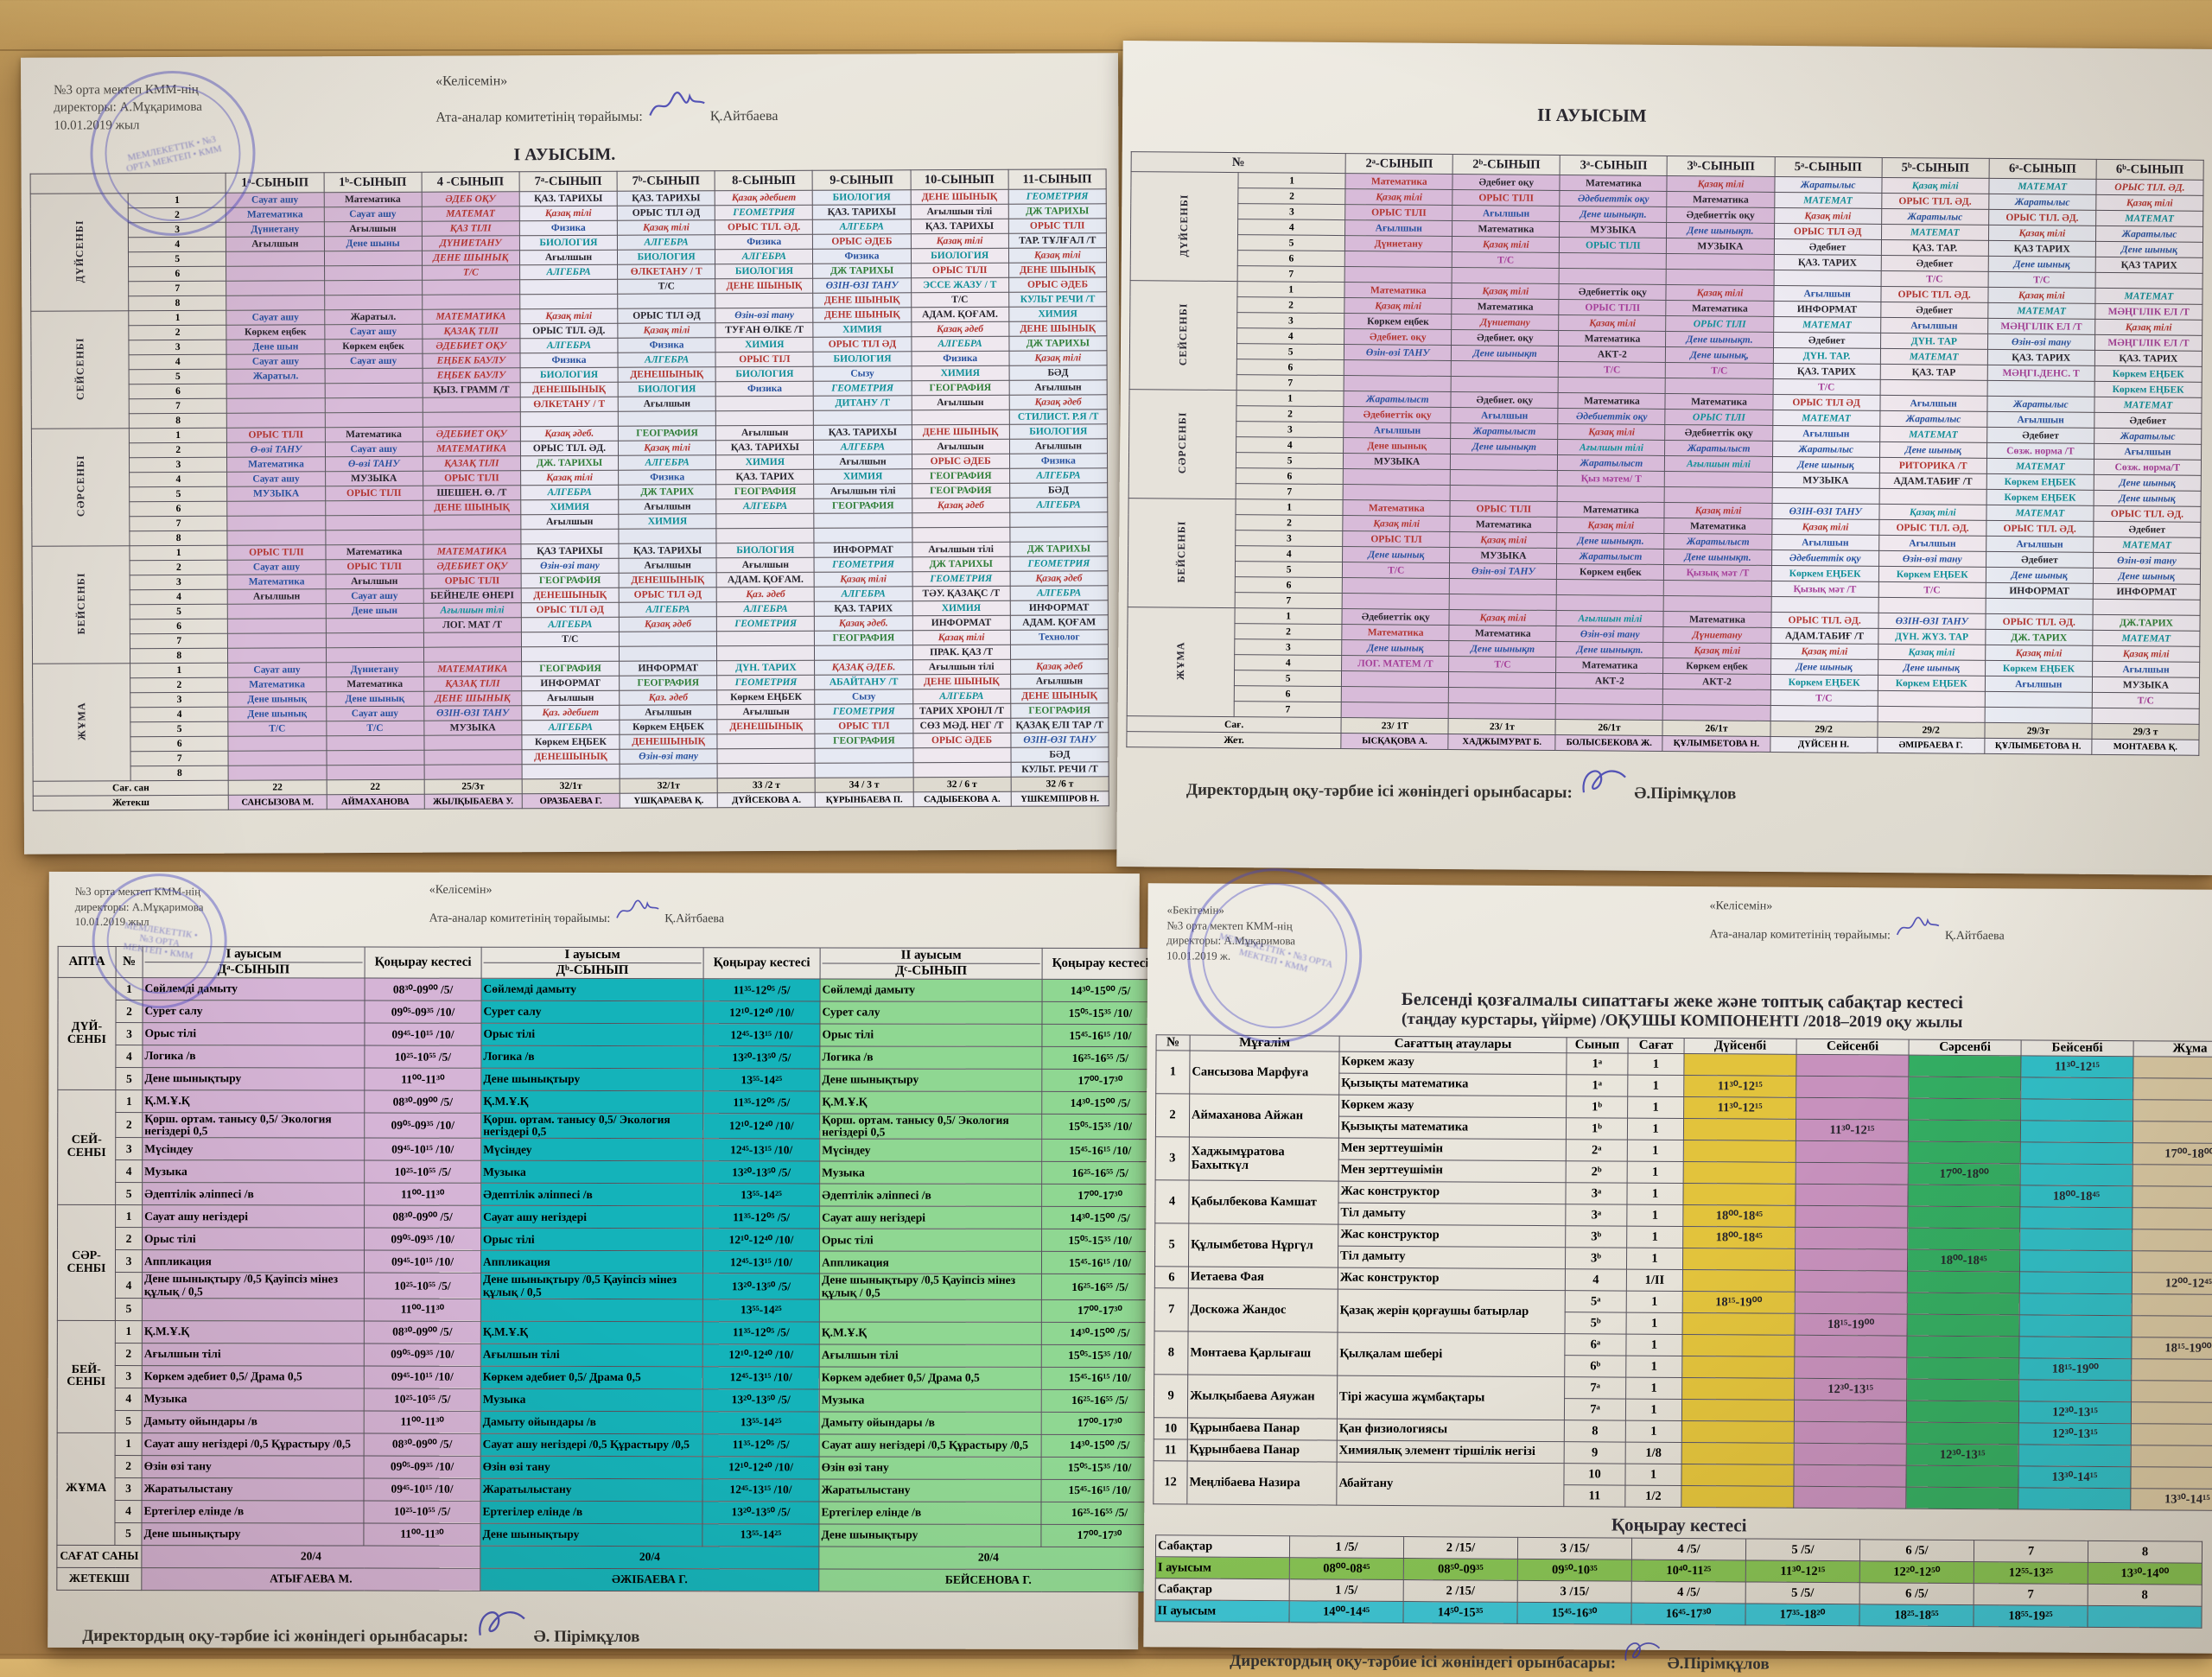 This screenshot has width=2212, height=1677. What do you see at coordinates (253, 1261) in the screenshot?
I see `subject-cell: Аппликация` at bounding box center [253, 1261].